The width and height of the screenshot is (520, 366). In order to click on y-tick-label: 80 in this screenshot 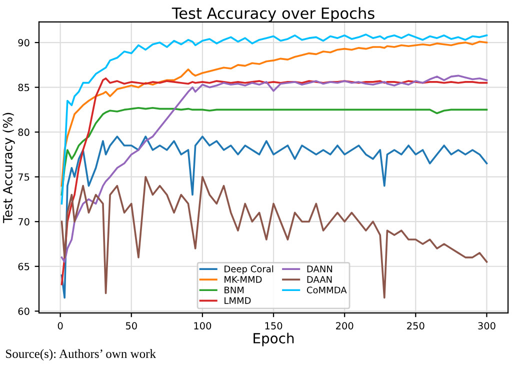, I will do `click(24, 132)`.